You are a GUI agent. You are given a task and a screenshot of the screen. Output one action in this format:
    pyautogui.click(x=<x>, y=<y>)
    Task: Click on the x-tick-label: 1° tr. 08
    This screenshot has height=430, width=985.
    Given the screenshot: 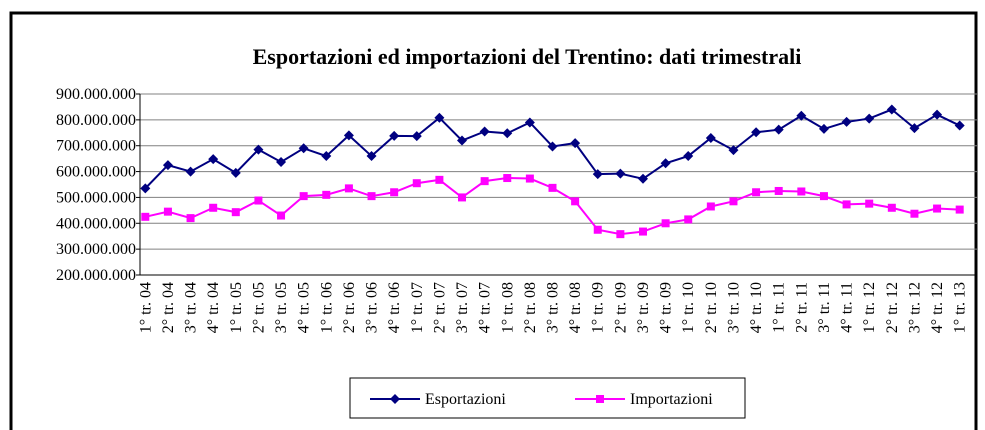 What is the action you would take?
    pyautogui.click(x=507, y=307)
    